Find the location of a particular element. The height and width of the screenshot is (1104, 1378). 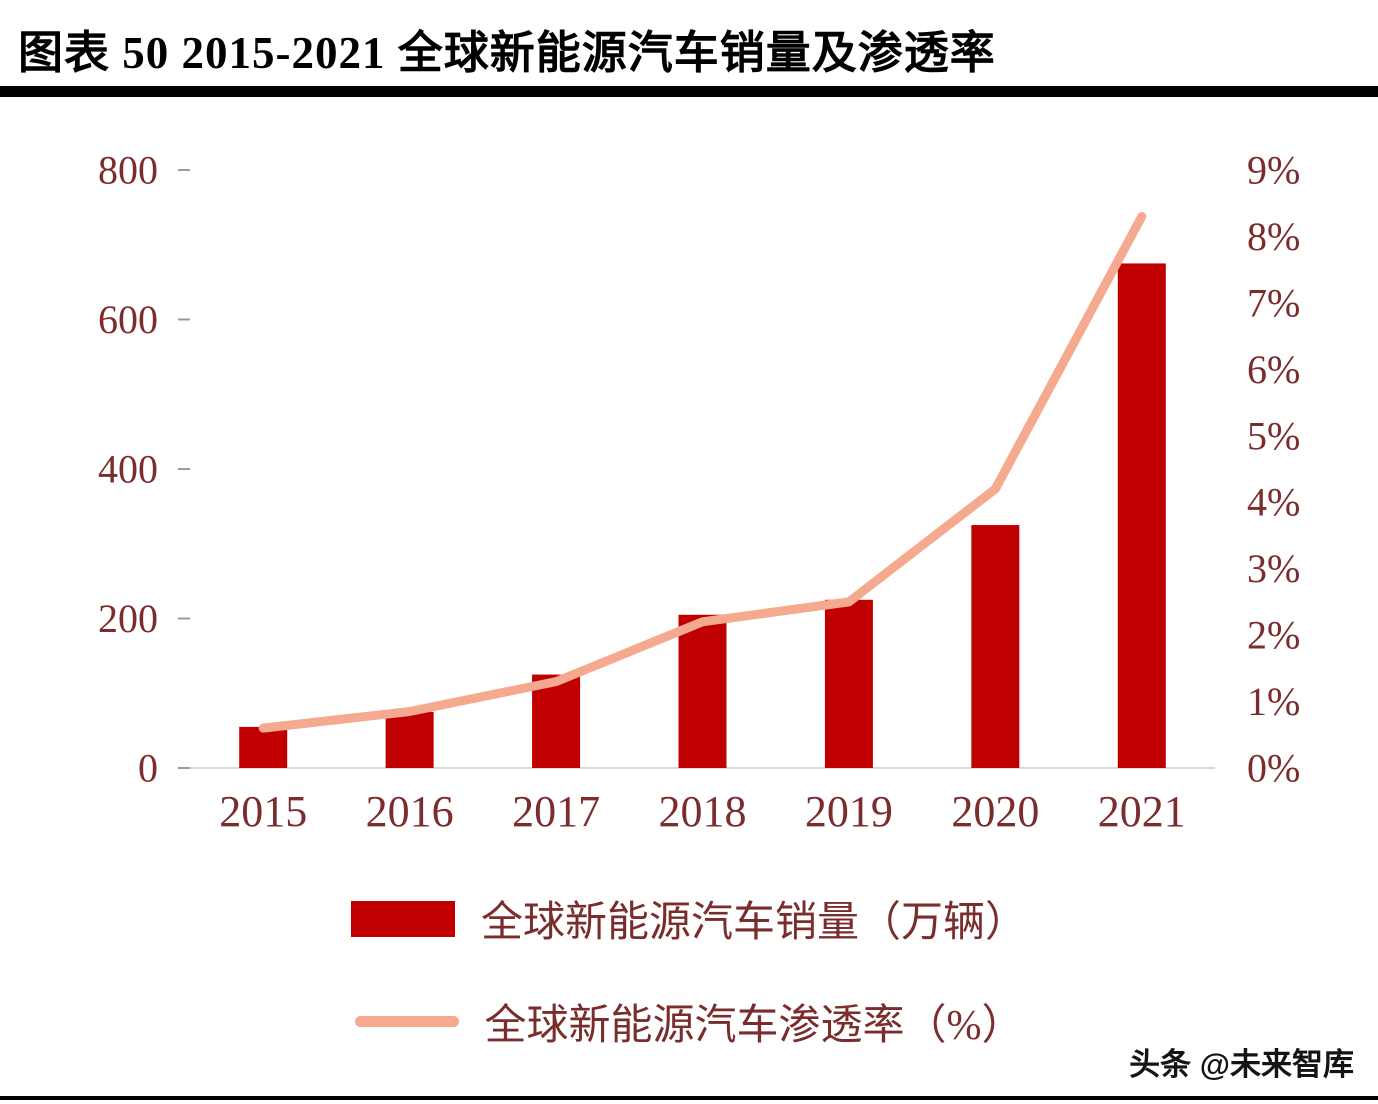

x-axis-category-label: 2020 is located at coordinates (995, 811).